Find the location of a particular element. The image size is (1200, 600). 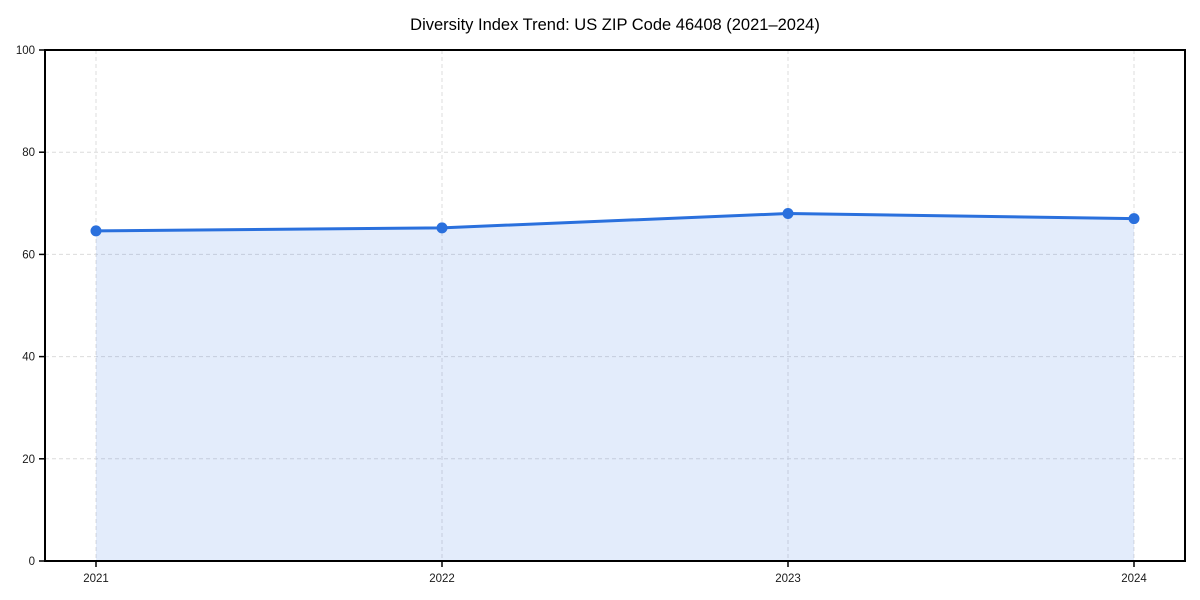

y-axis-tick-label: 100 is located at coordinates (25, 51).